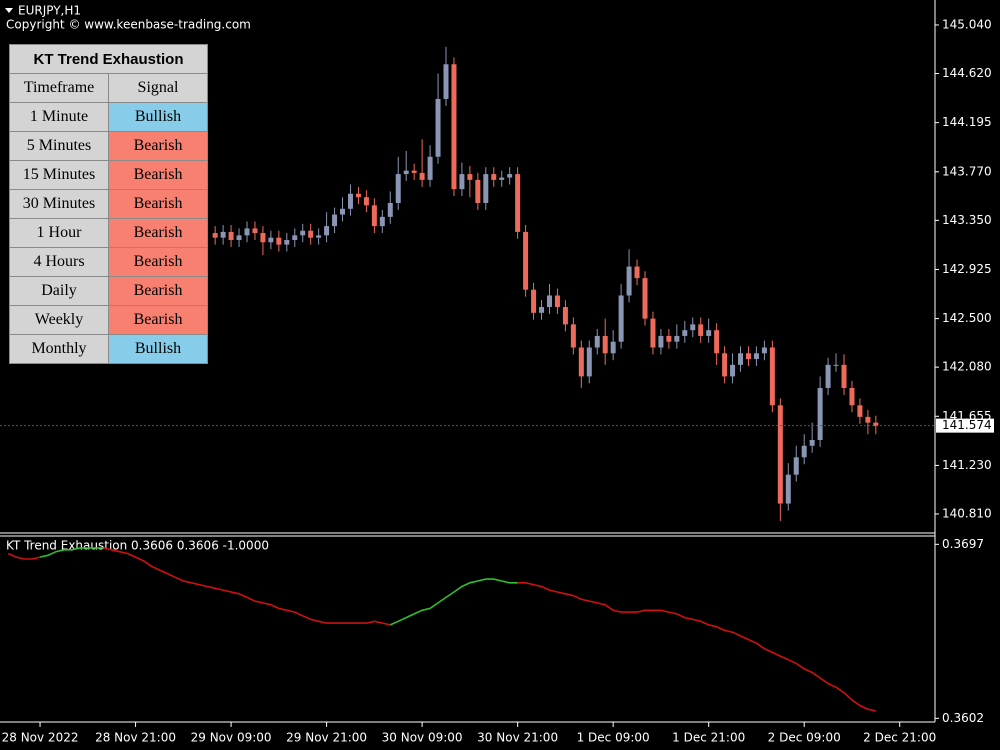 This screenshot has width=1000, height=750. What do you see at coordinates (40, 738) in the screenshot?
I see `x-tick-label: 28 Nov 2022` at bounding box center [40, 738].